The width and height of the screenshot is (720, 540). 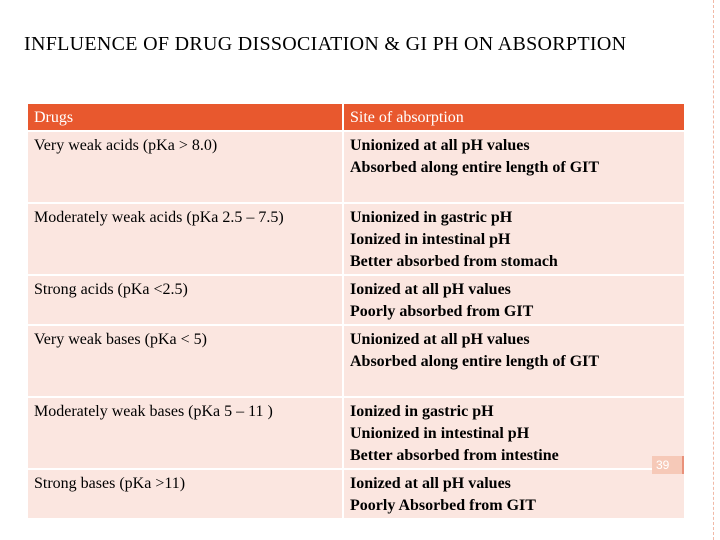 What do you see at coordinates (185, 361) in the screenshot?
I see `drug-cell: Very weak bases (pKa < 5)` at bounding box center [185, 361].